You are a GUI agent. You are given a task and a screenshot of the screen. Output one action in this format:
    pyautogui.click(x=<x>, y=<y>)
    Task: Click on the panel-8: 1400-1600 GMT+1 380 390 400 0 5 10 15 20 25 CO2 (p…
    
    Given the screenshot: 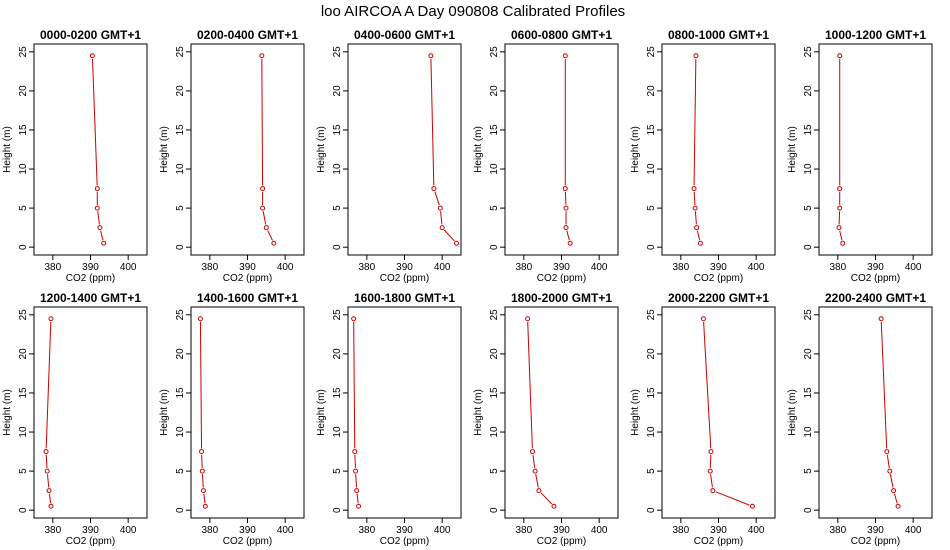 What is the action you would take?
    pyautogui.click(x=232, y=419)
    